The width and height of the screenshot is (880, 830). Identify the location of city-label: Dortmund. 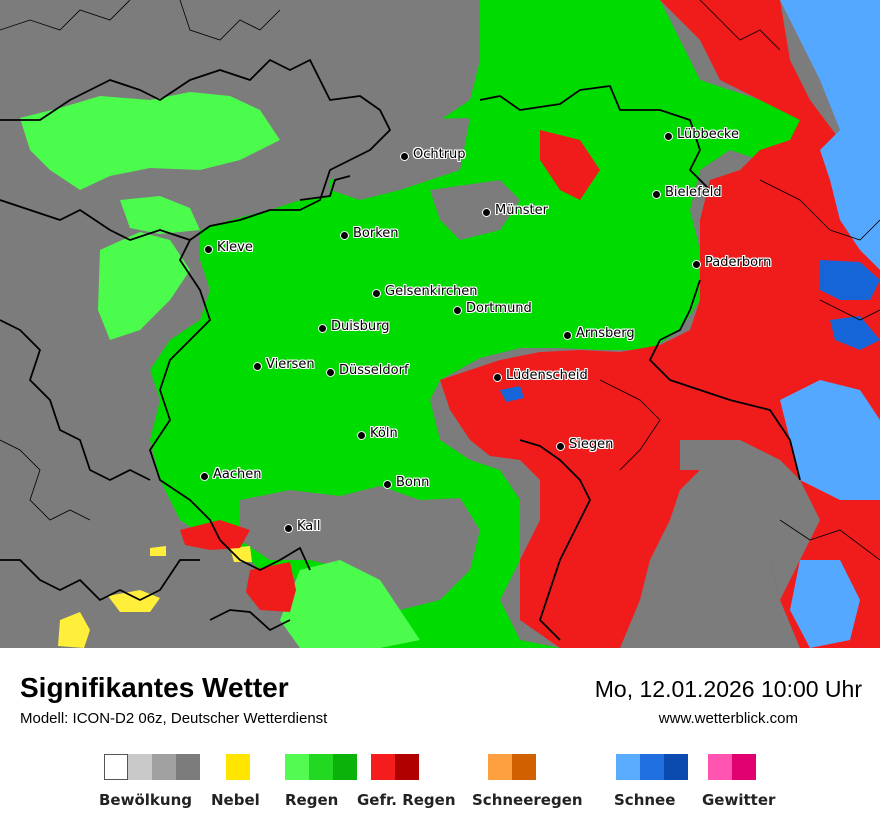
(499, 308).